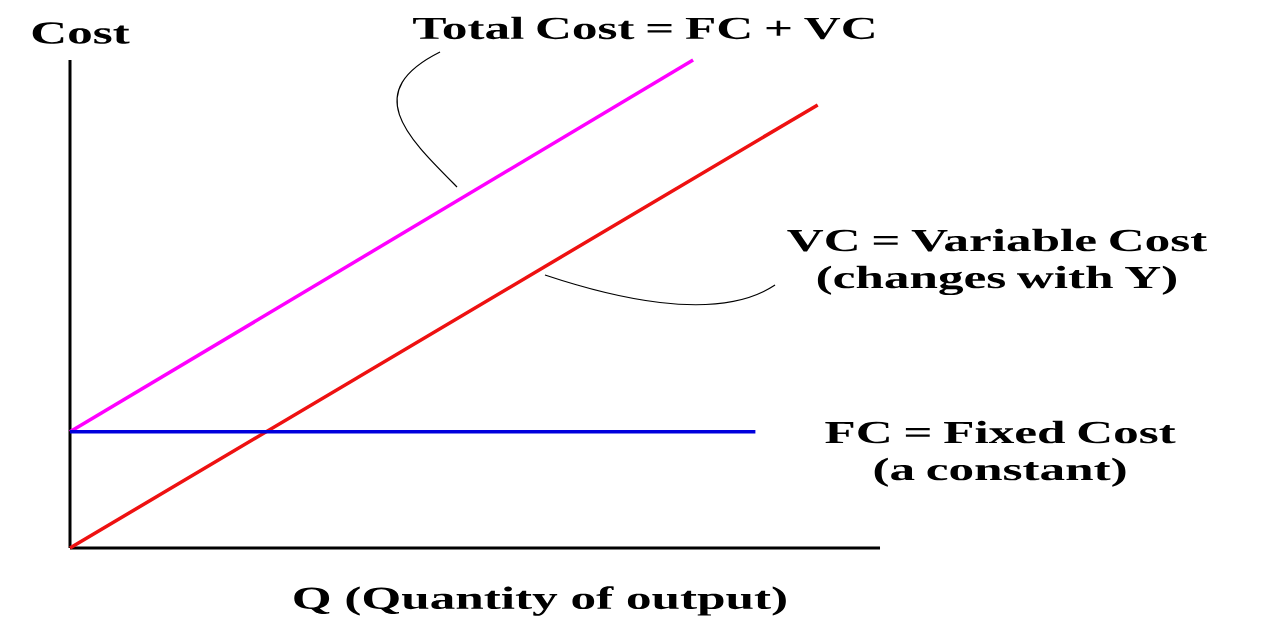 This screenshot has height=619, width=1270. I want to click on y-axis-title: Cost, so click(81, 33).